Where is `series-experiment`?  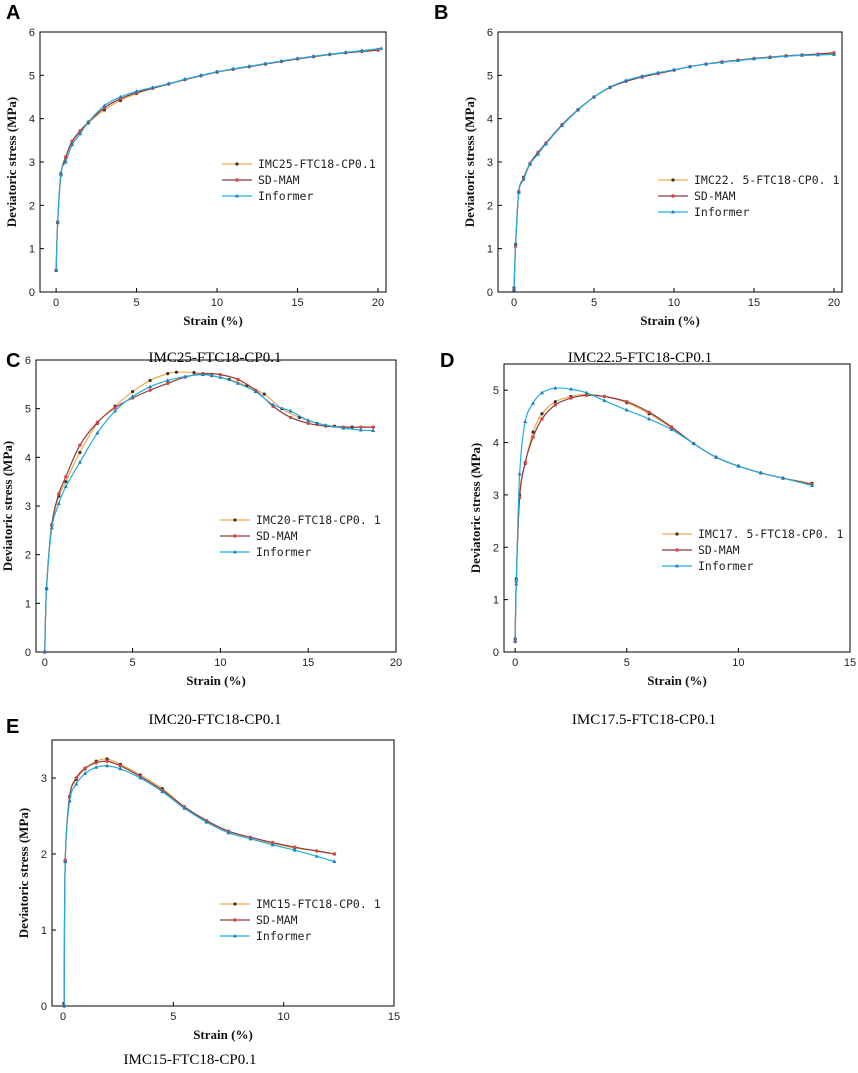
series-experiment is located at coordinates (199, 882).